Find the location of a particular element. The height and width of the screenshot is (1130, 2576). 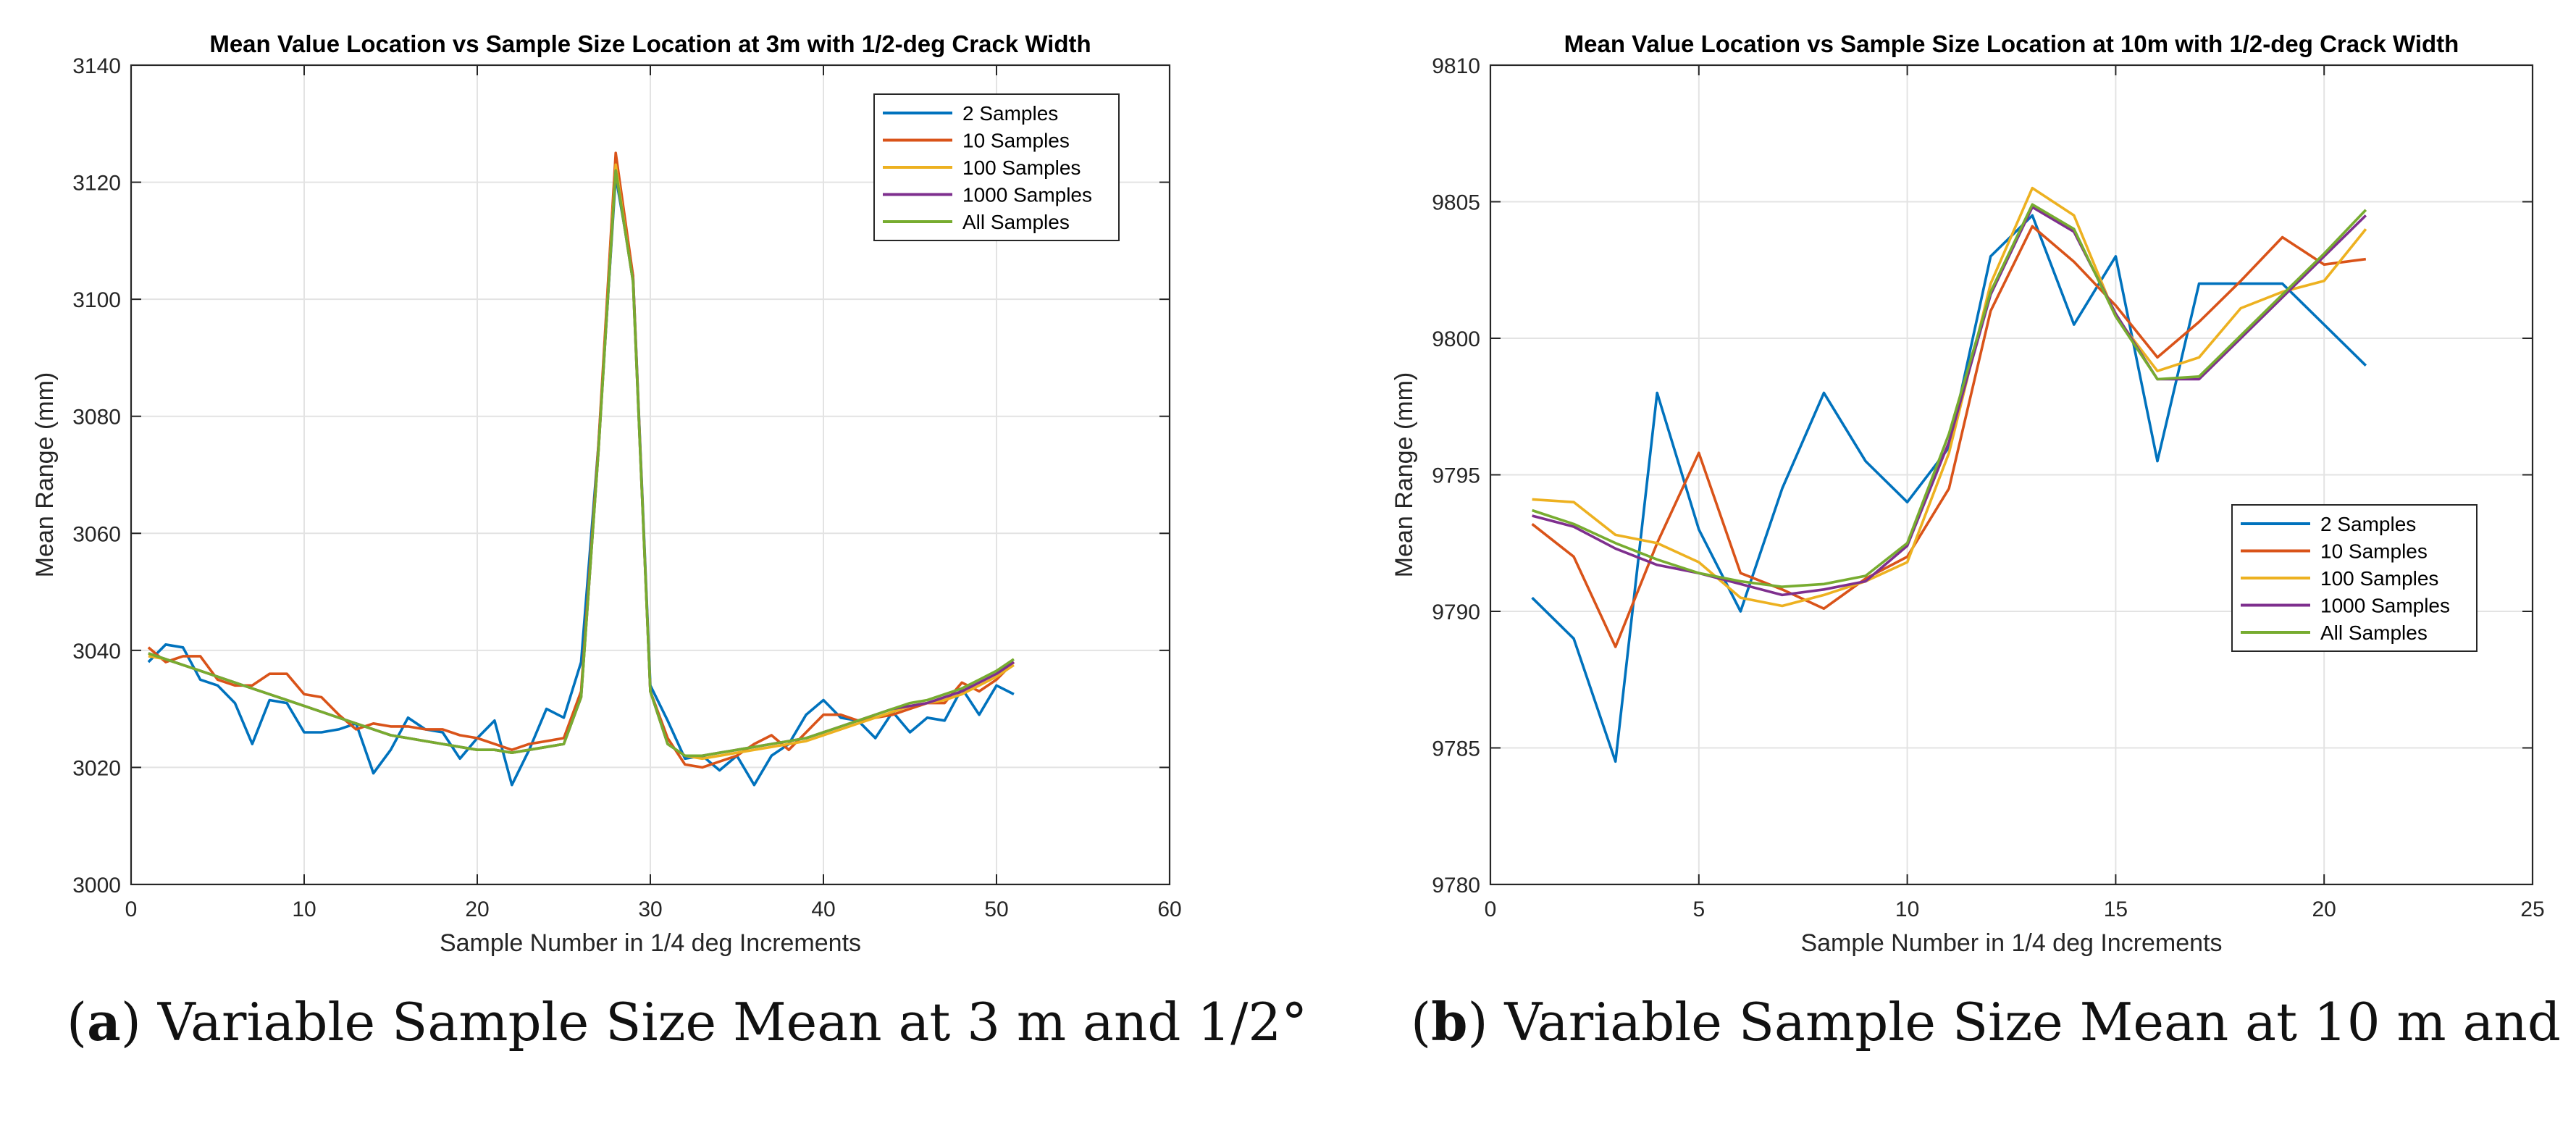

y-tick-label: 9795 is located at coordinates (1456, 476).